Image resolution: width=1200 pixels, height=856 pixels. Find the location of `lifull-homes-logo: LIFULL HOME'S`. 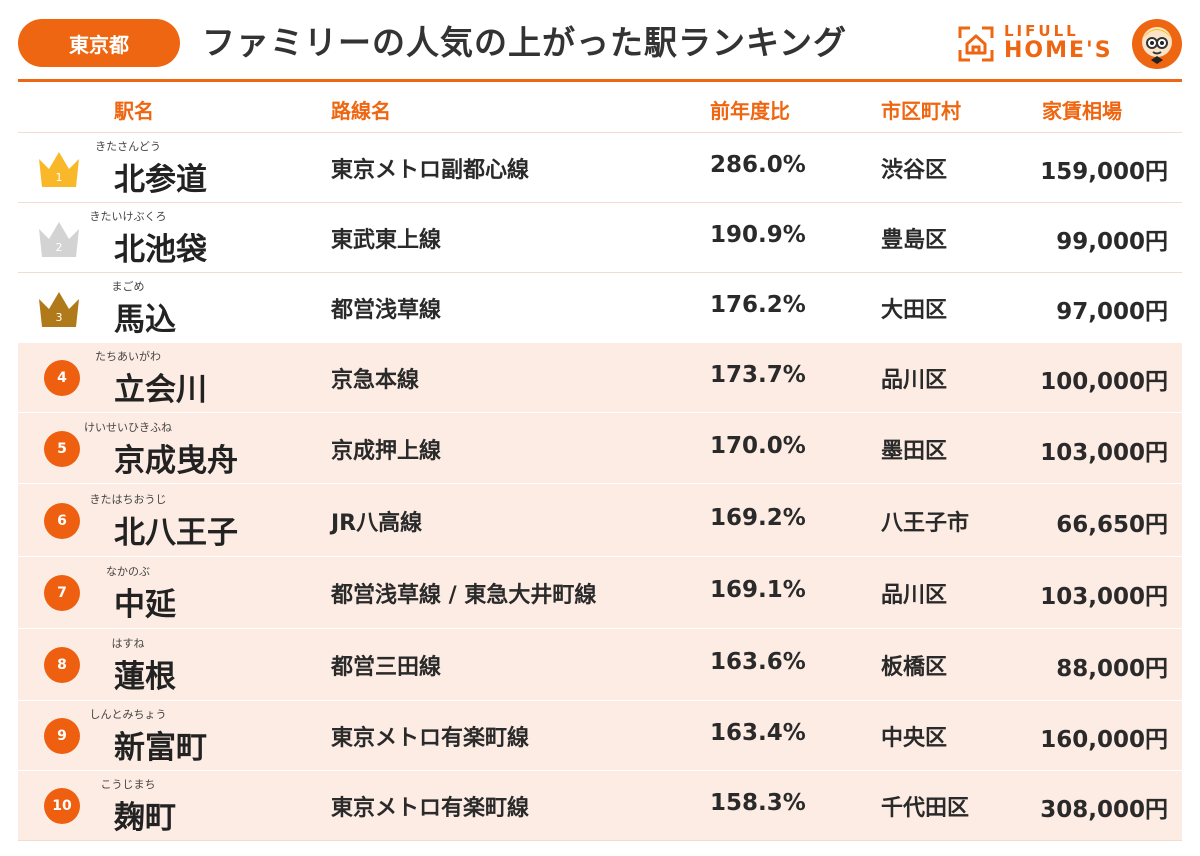

lifull-homes-logo: LIFULL HOME'S is located at coordinates (1038, 44).